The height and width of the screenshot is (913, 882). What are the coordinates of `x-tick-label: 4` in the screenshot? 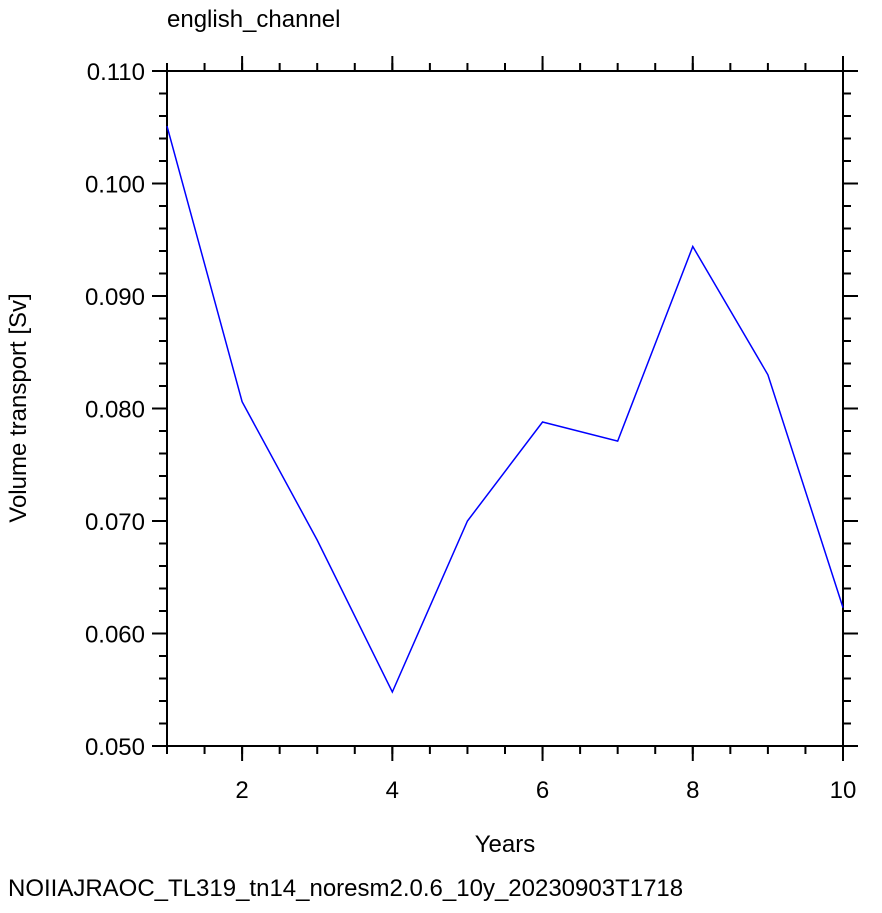 It's located at (392, 790).